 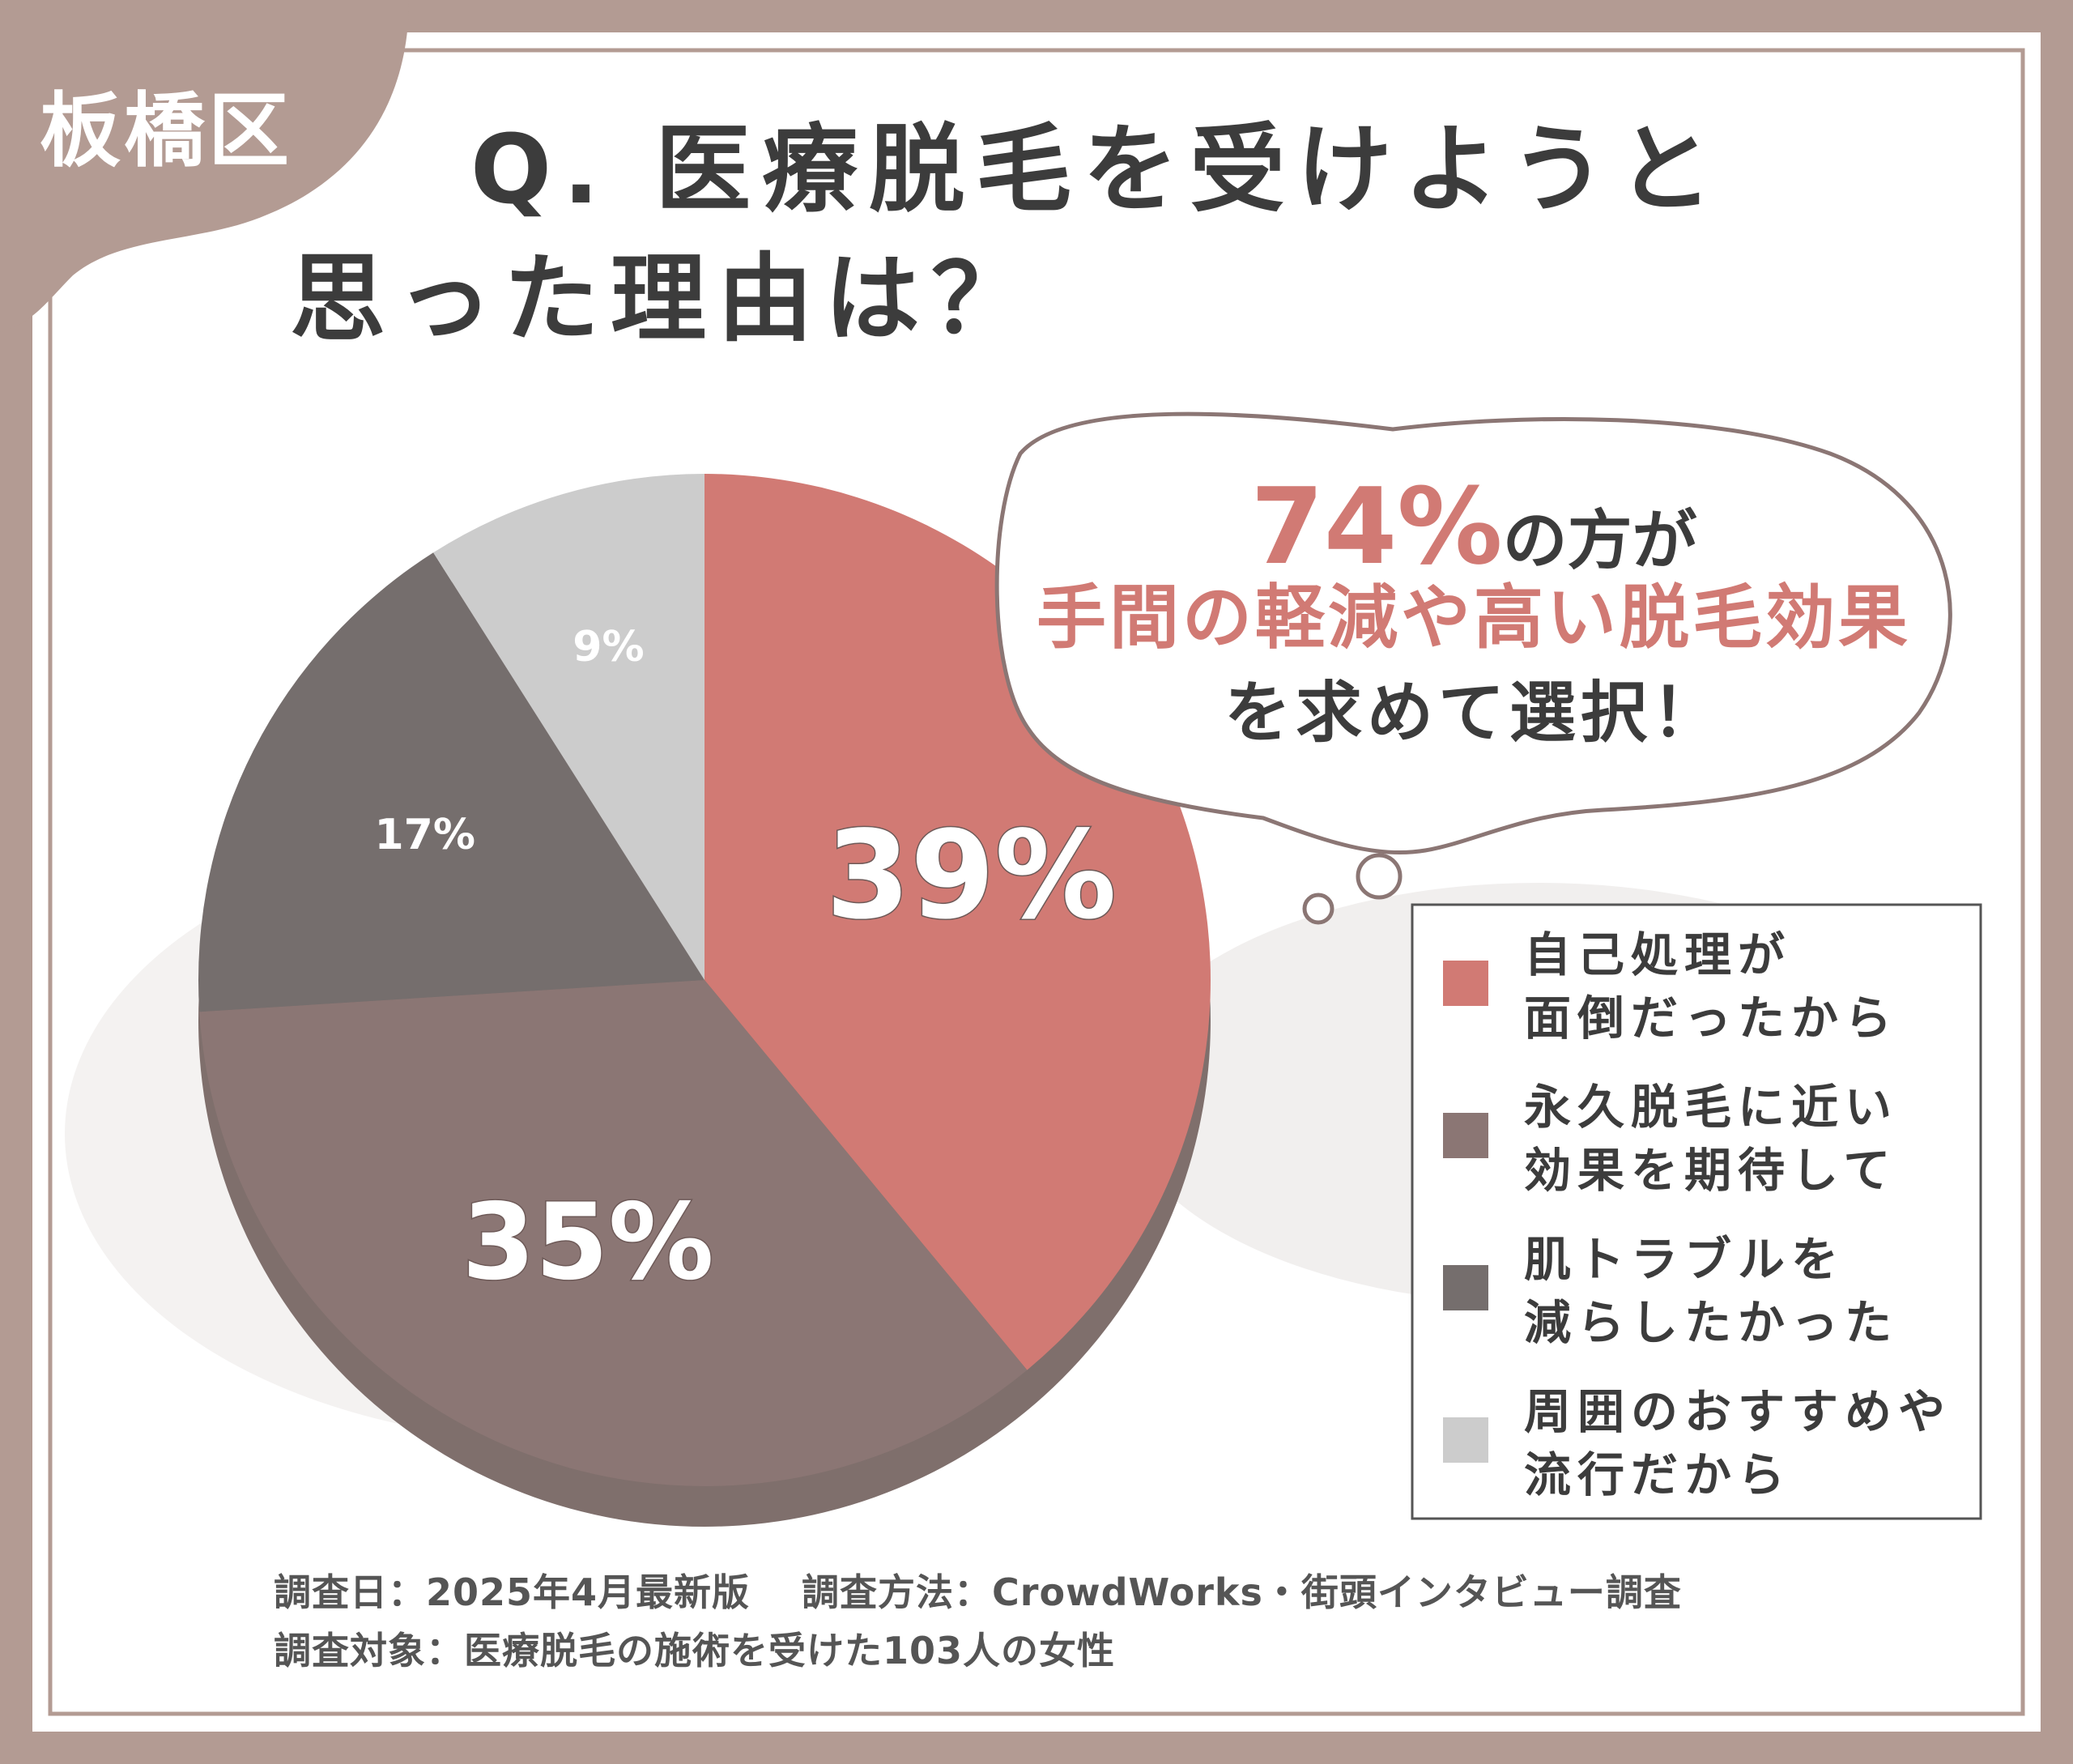 I want to click on speech-bubble, so click(x=1473, y=633).